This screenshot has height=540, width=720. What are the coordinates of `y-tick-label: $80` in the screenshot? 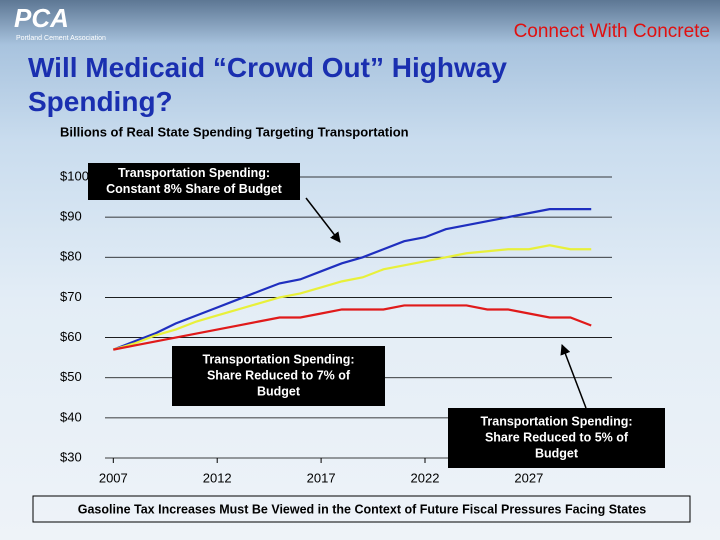 It's located at (71, 256).